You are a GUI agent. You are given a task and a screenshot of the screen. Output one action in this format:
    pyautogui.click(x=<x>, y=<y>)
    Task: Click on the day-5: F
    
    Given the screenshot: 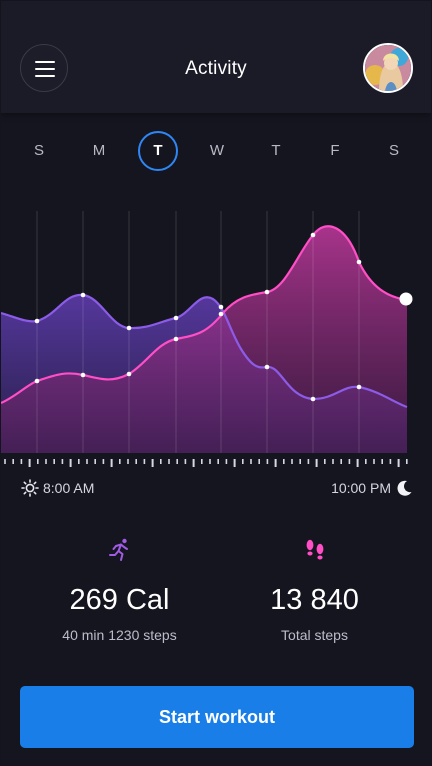 What is the action you would take?
    pyautogui.click(x=335, y=150)
    